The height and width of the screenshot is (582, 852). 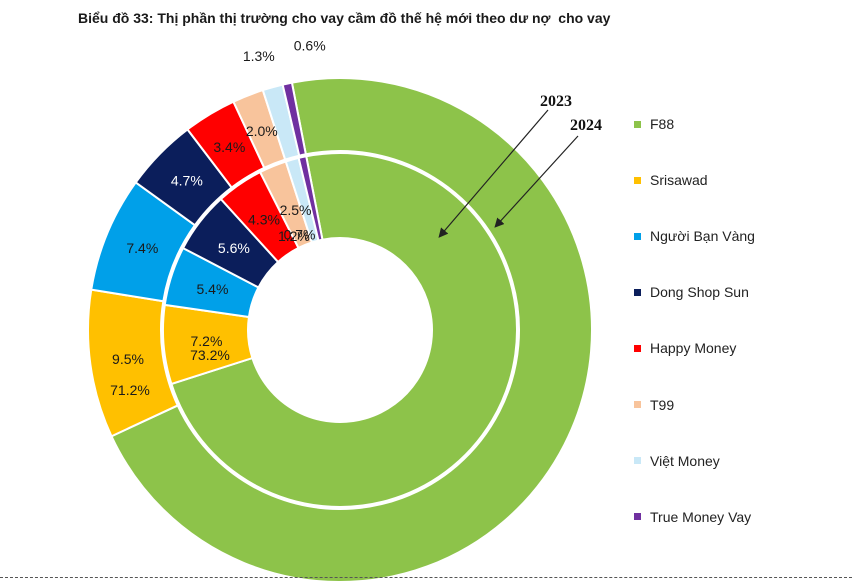 I want to click on legend-label: Srisawad, so click(x=679, y=180).